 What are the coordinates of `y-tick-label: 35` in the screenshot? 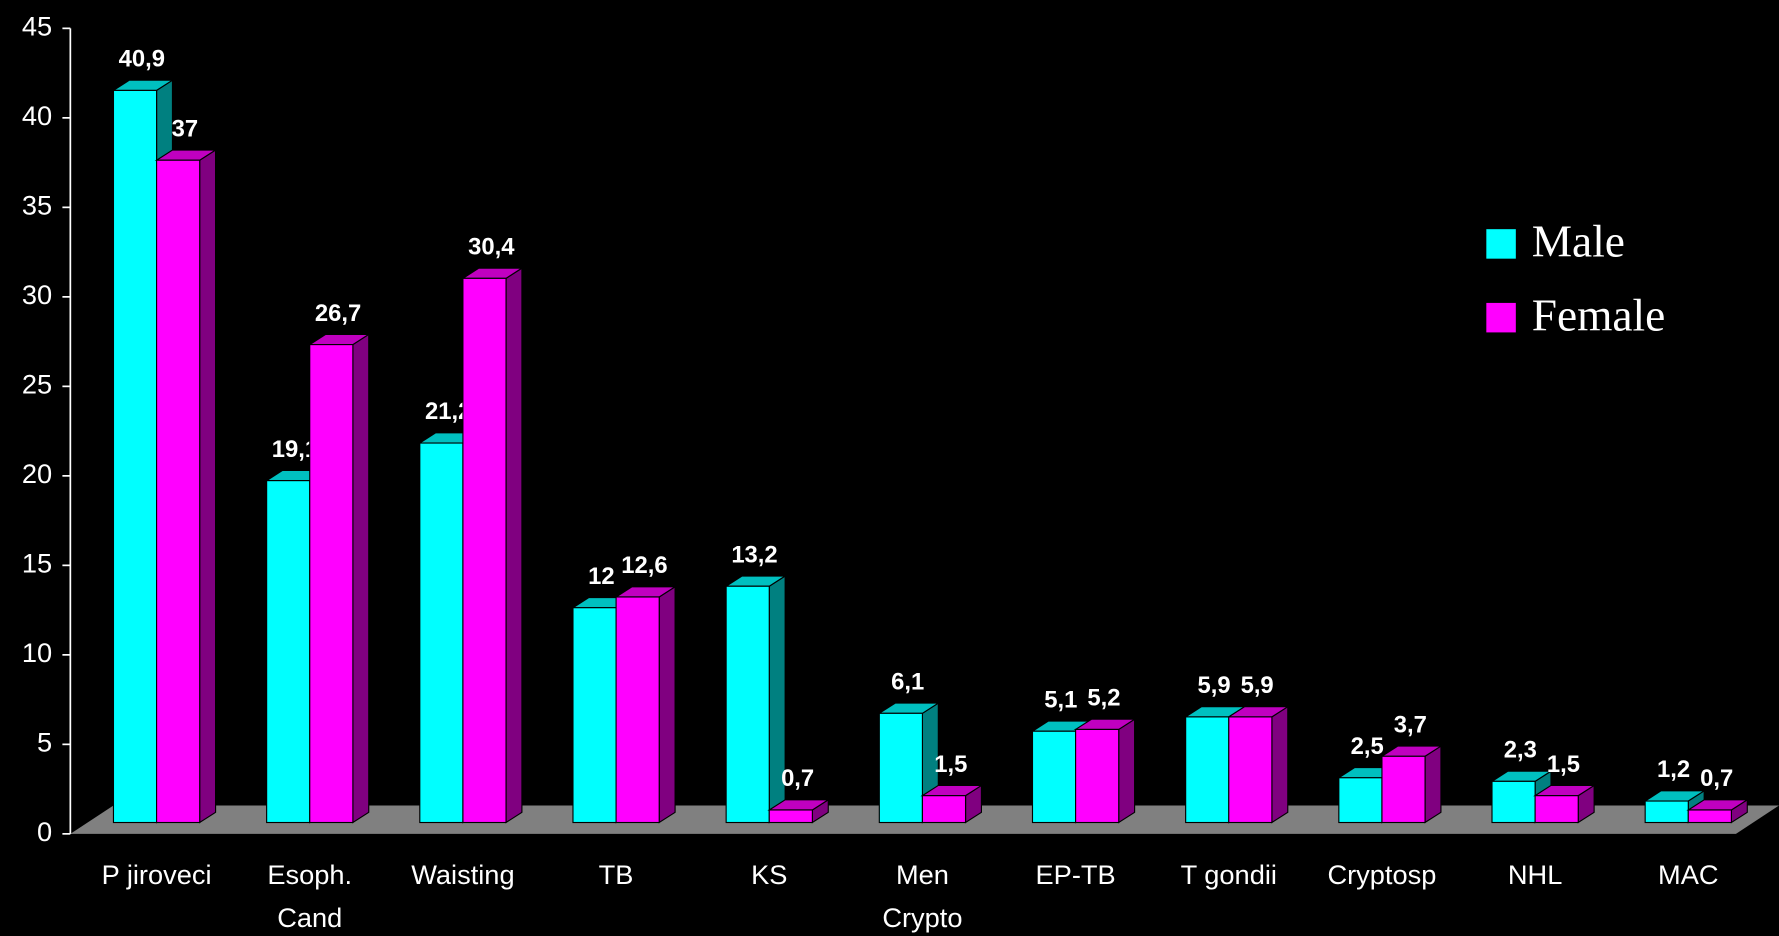 It's located at (37, 205).